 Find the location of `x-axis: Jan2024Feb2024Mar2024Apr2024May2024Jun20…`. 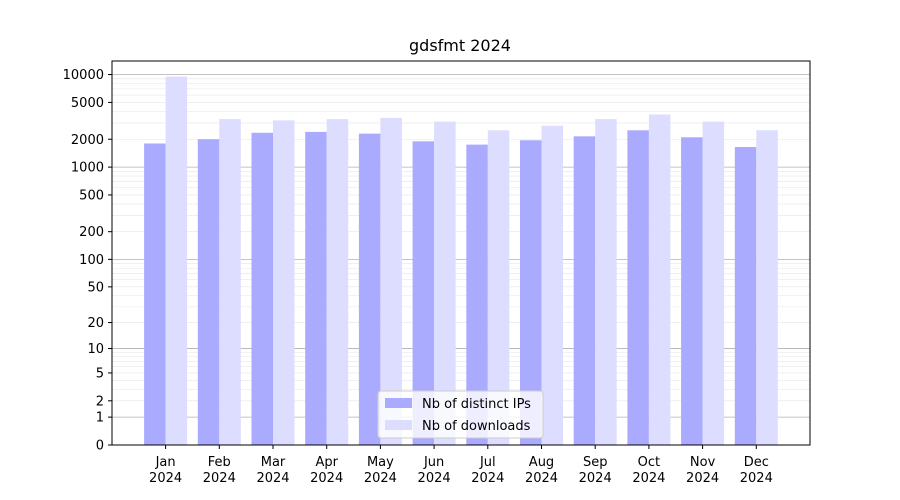

x-axis: Jan2024Feb2024Mar2024Apr2024May2024Jun20… is located at coordinates (461, 465).